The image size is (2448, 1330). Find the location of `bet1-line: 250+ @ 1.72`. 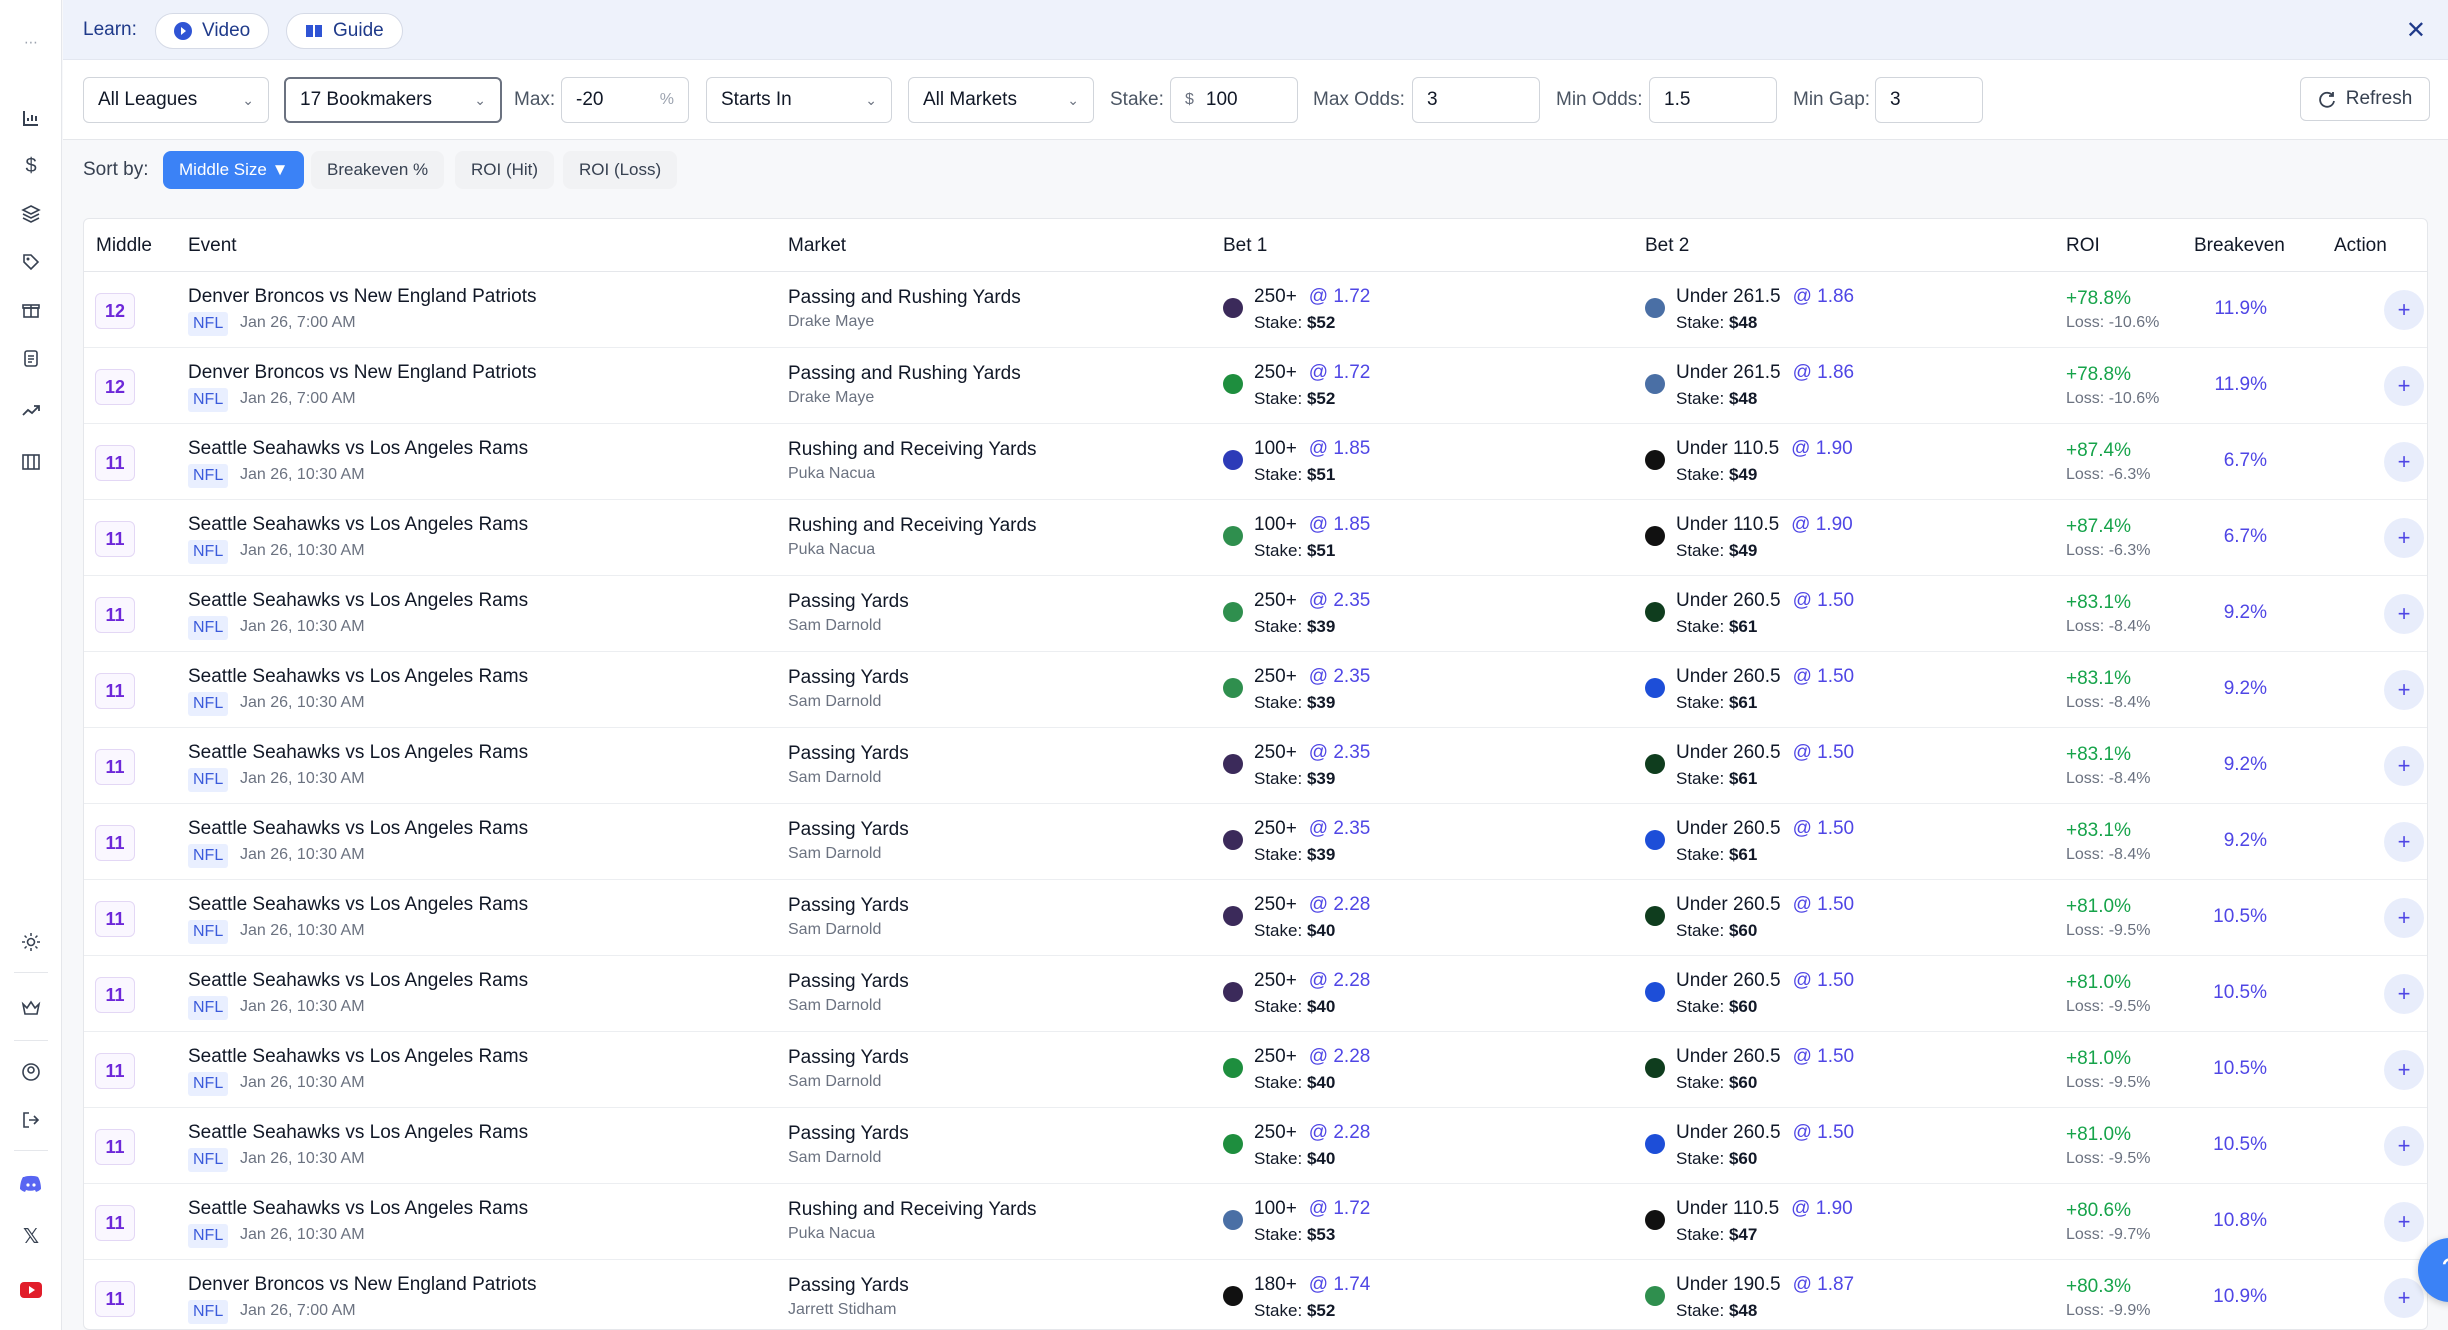

bet1-line: 250+ @ 1.72 is located at coordinates (1312, 297).